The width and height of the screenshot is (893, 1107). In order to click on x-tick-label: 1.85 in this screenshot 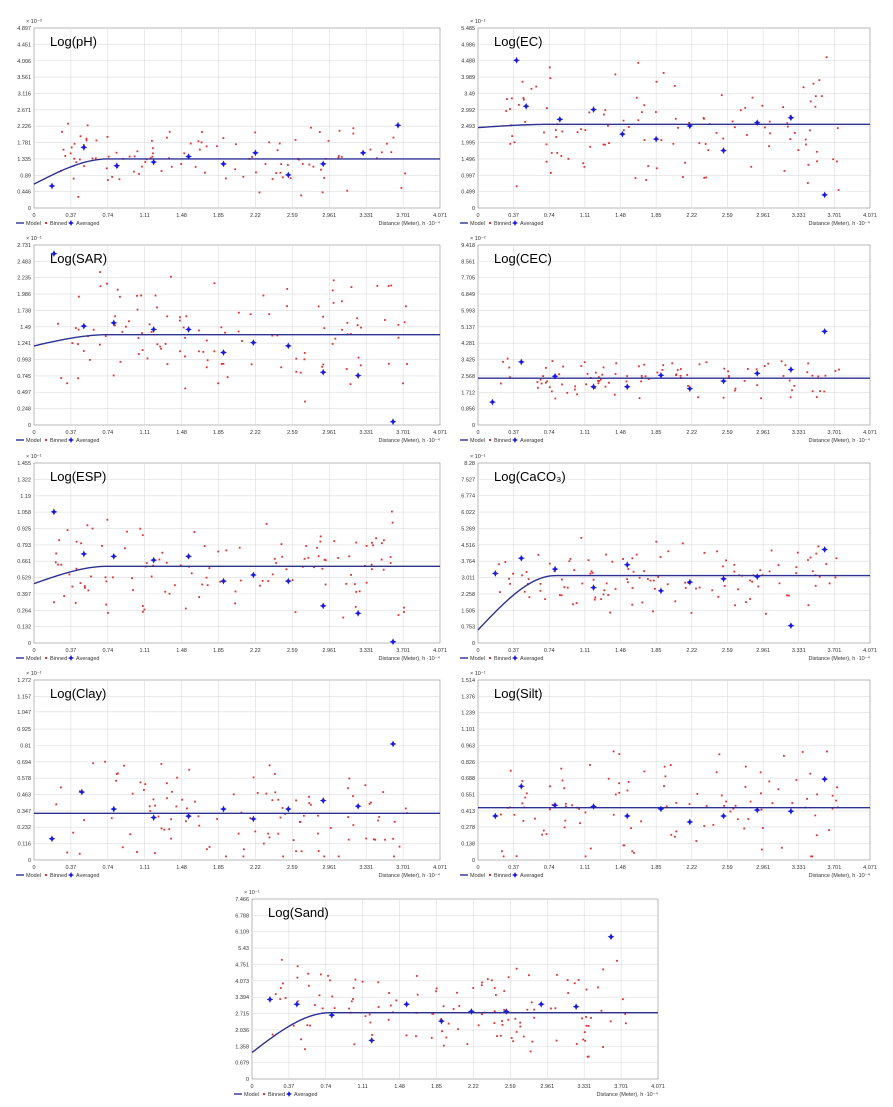, I will do `click(218, 868)`.